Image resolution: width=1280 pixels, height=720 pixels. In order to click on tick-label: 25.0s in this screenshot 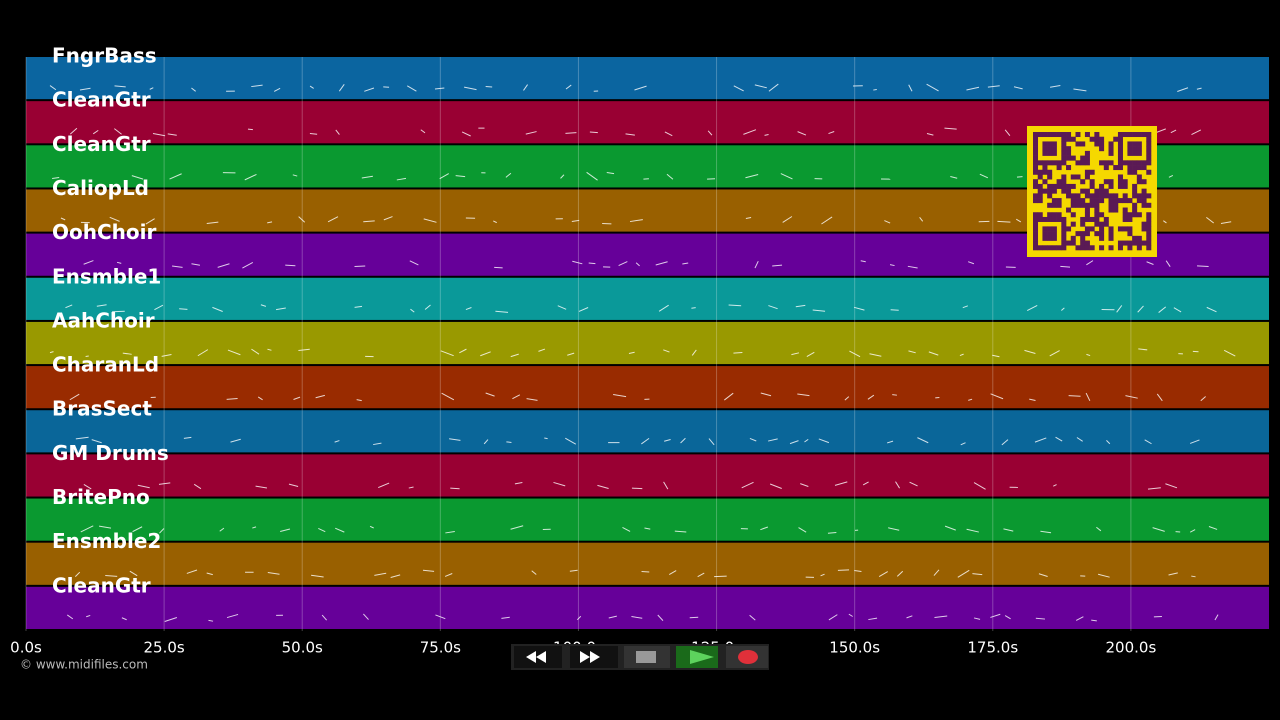, I will do `click(164, 648)`.